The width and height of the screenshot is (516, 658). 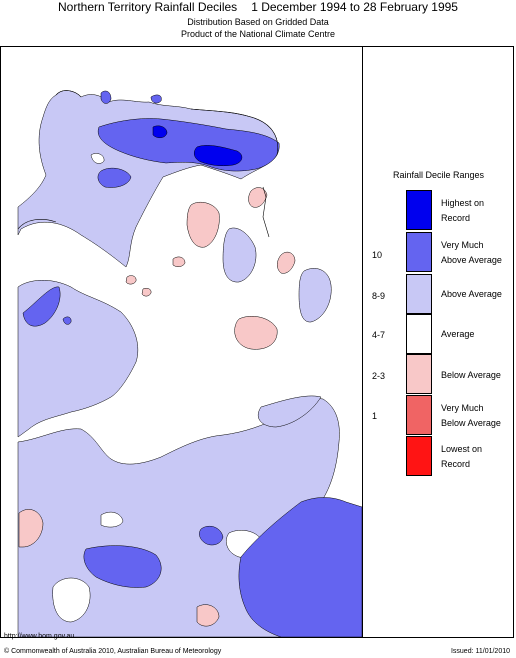 I want to click on legend-label-line-1: Above Average, so click(x=471, y=294).